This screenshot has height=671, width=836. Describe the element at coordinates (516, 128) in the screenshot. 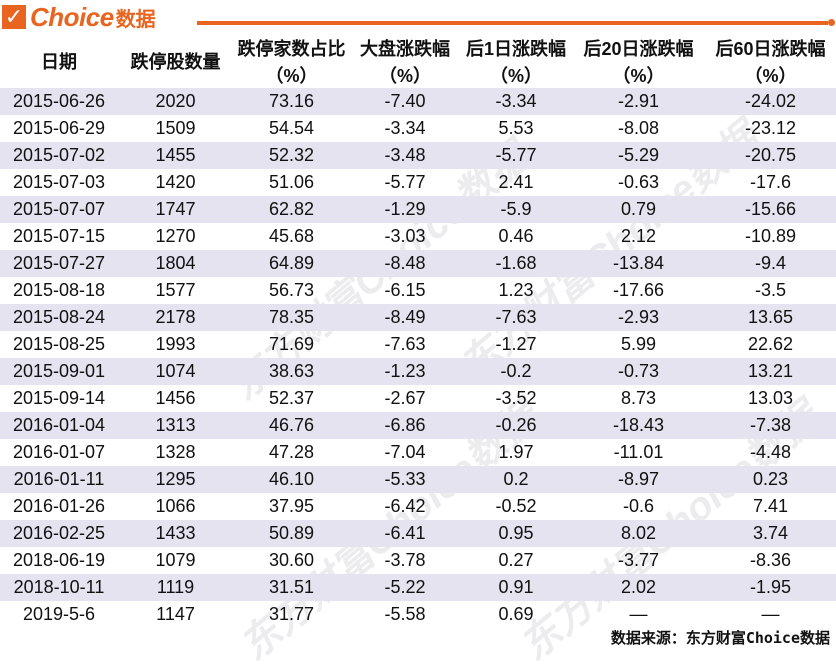

I see `table-cell: 5.53` at that location.